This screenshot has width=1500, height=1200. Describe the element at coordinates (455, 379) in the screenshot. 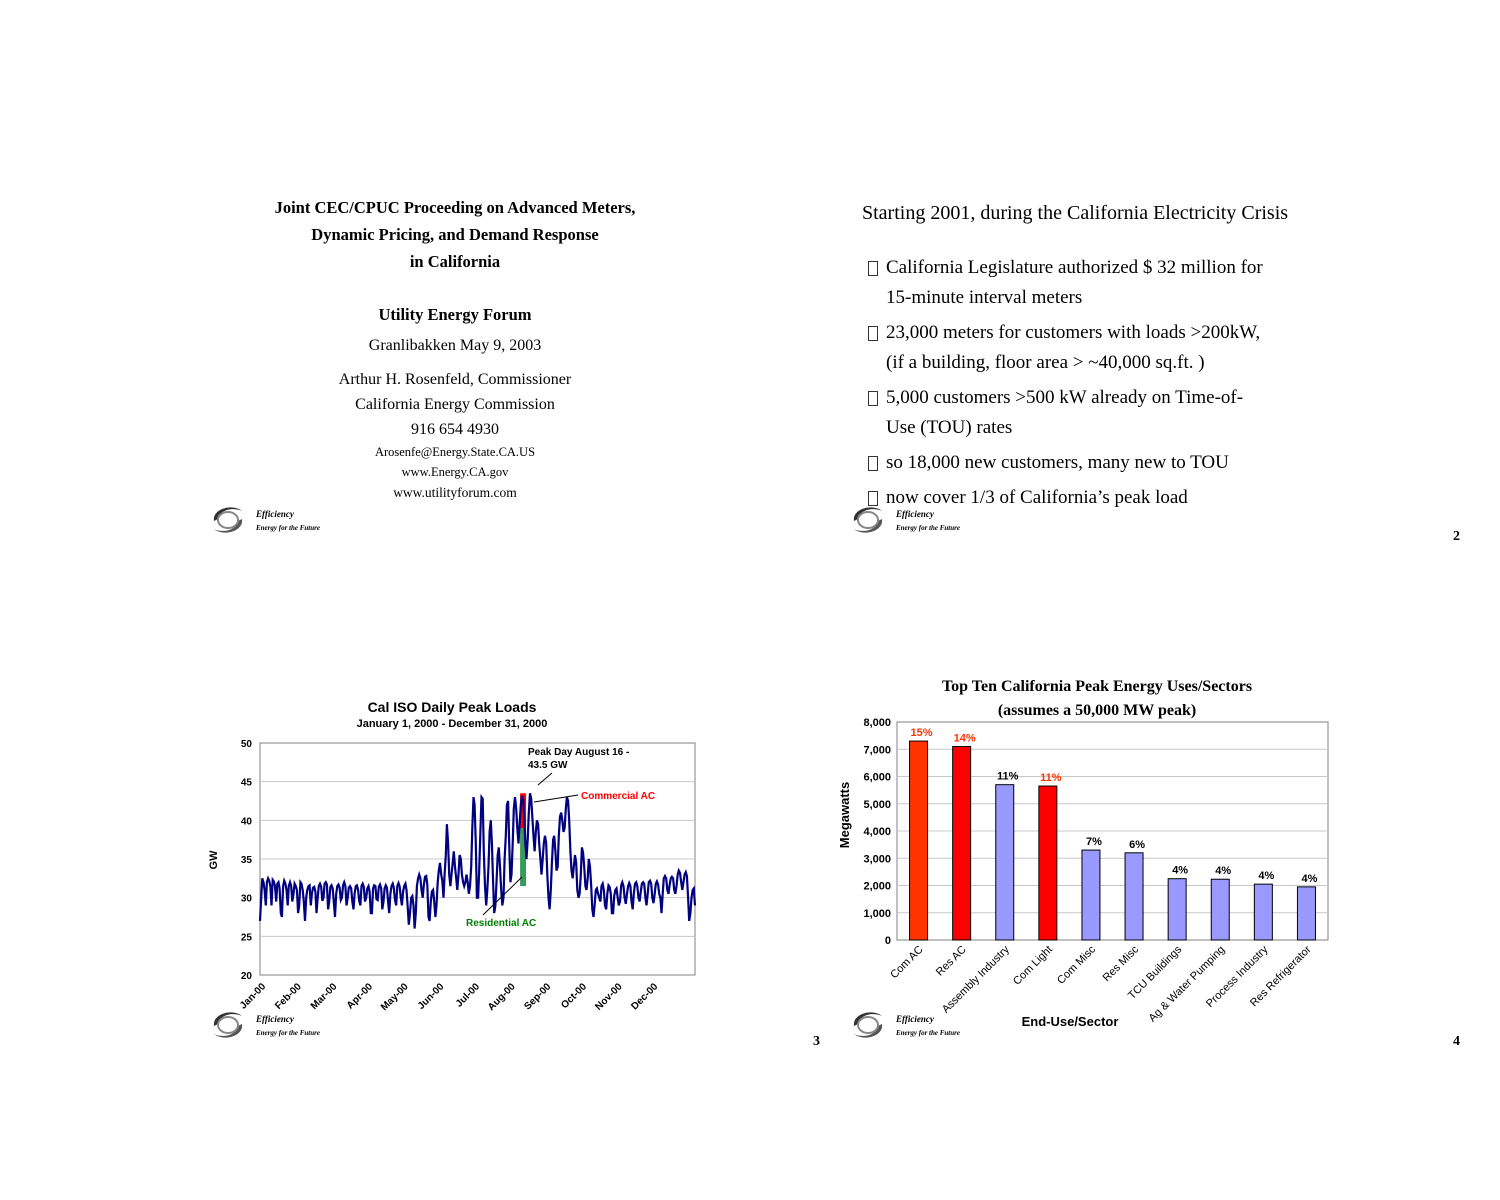

I see `presenter-name: Arthur H. Rosenfeld, Commissioner` at that location.